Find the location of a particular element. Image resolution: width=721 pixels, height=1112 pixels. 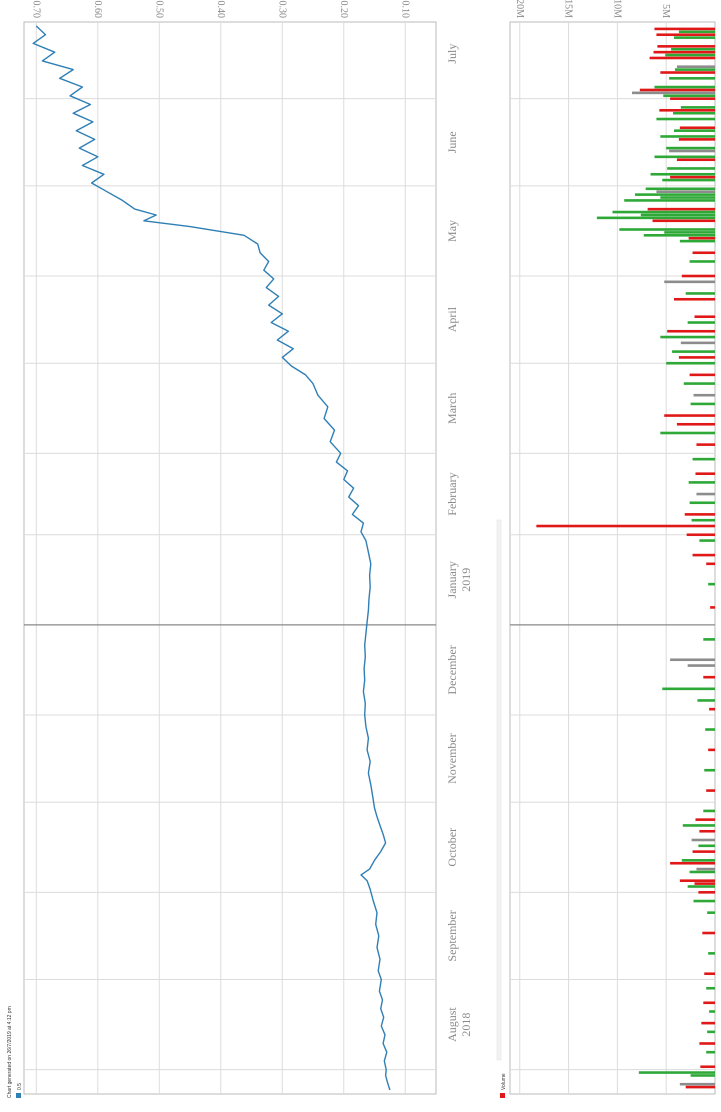

price-legend-label: 0.5 is located at coordinates (20, 1086).